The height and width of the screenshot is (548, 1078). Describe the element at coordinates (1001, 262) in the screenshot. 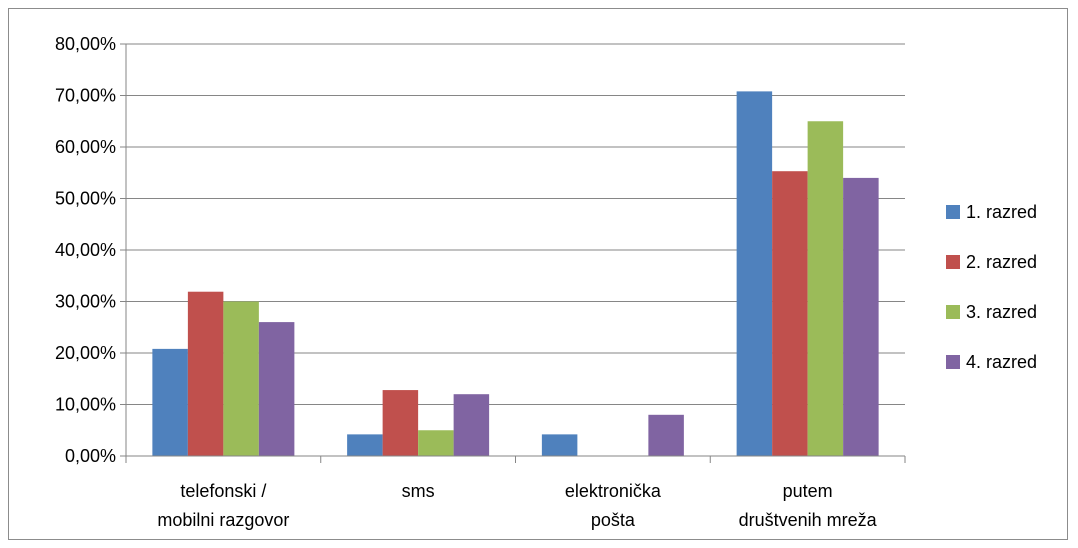

I see `legend-label: 2. razred` at that location.